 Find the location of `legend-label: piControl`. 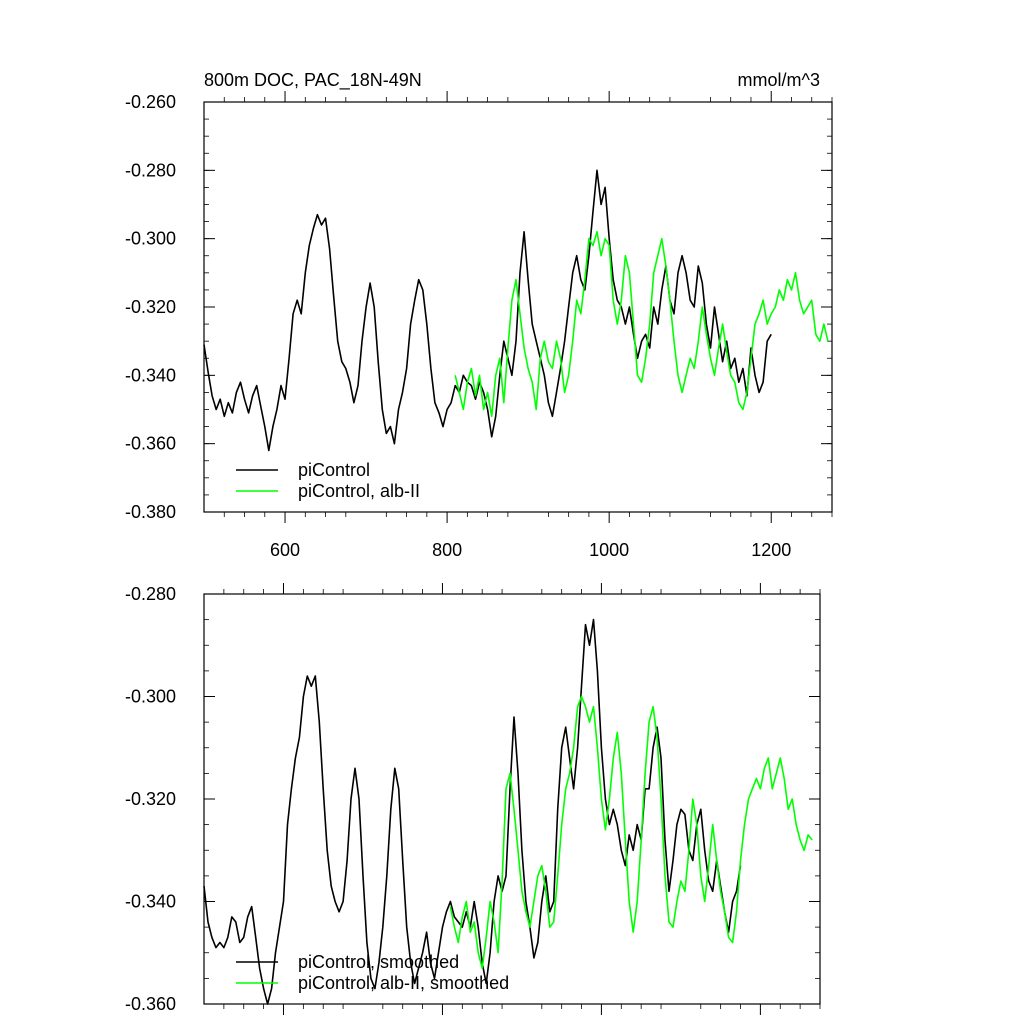

legend-label: piControl is located at coordinates (334, 470).